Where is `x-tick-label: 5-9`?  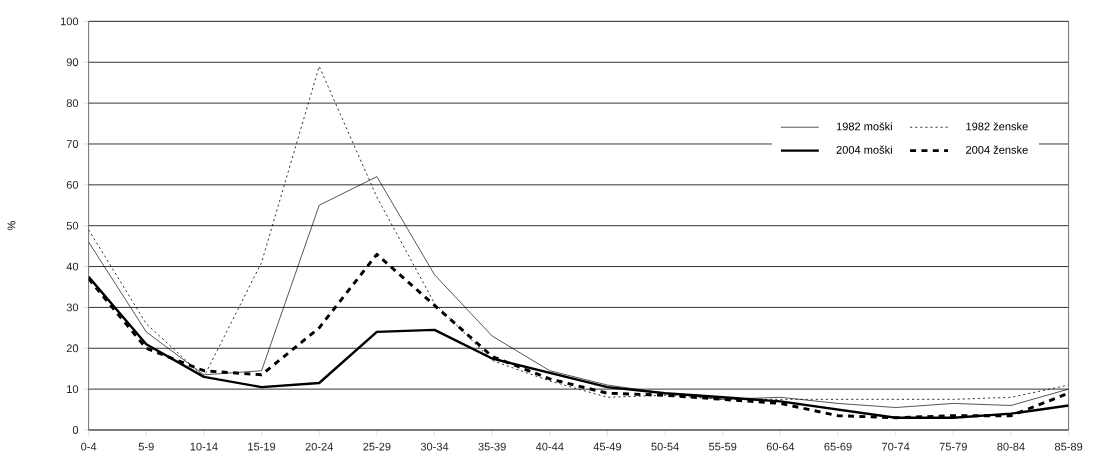
x-tick-label: 5-9 is located at coordinates (146, 446).